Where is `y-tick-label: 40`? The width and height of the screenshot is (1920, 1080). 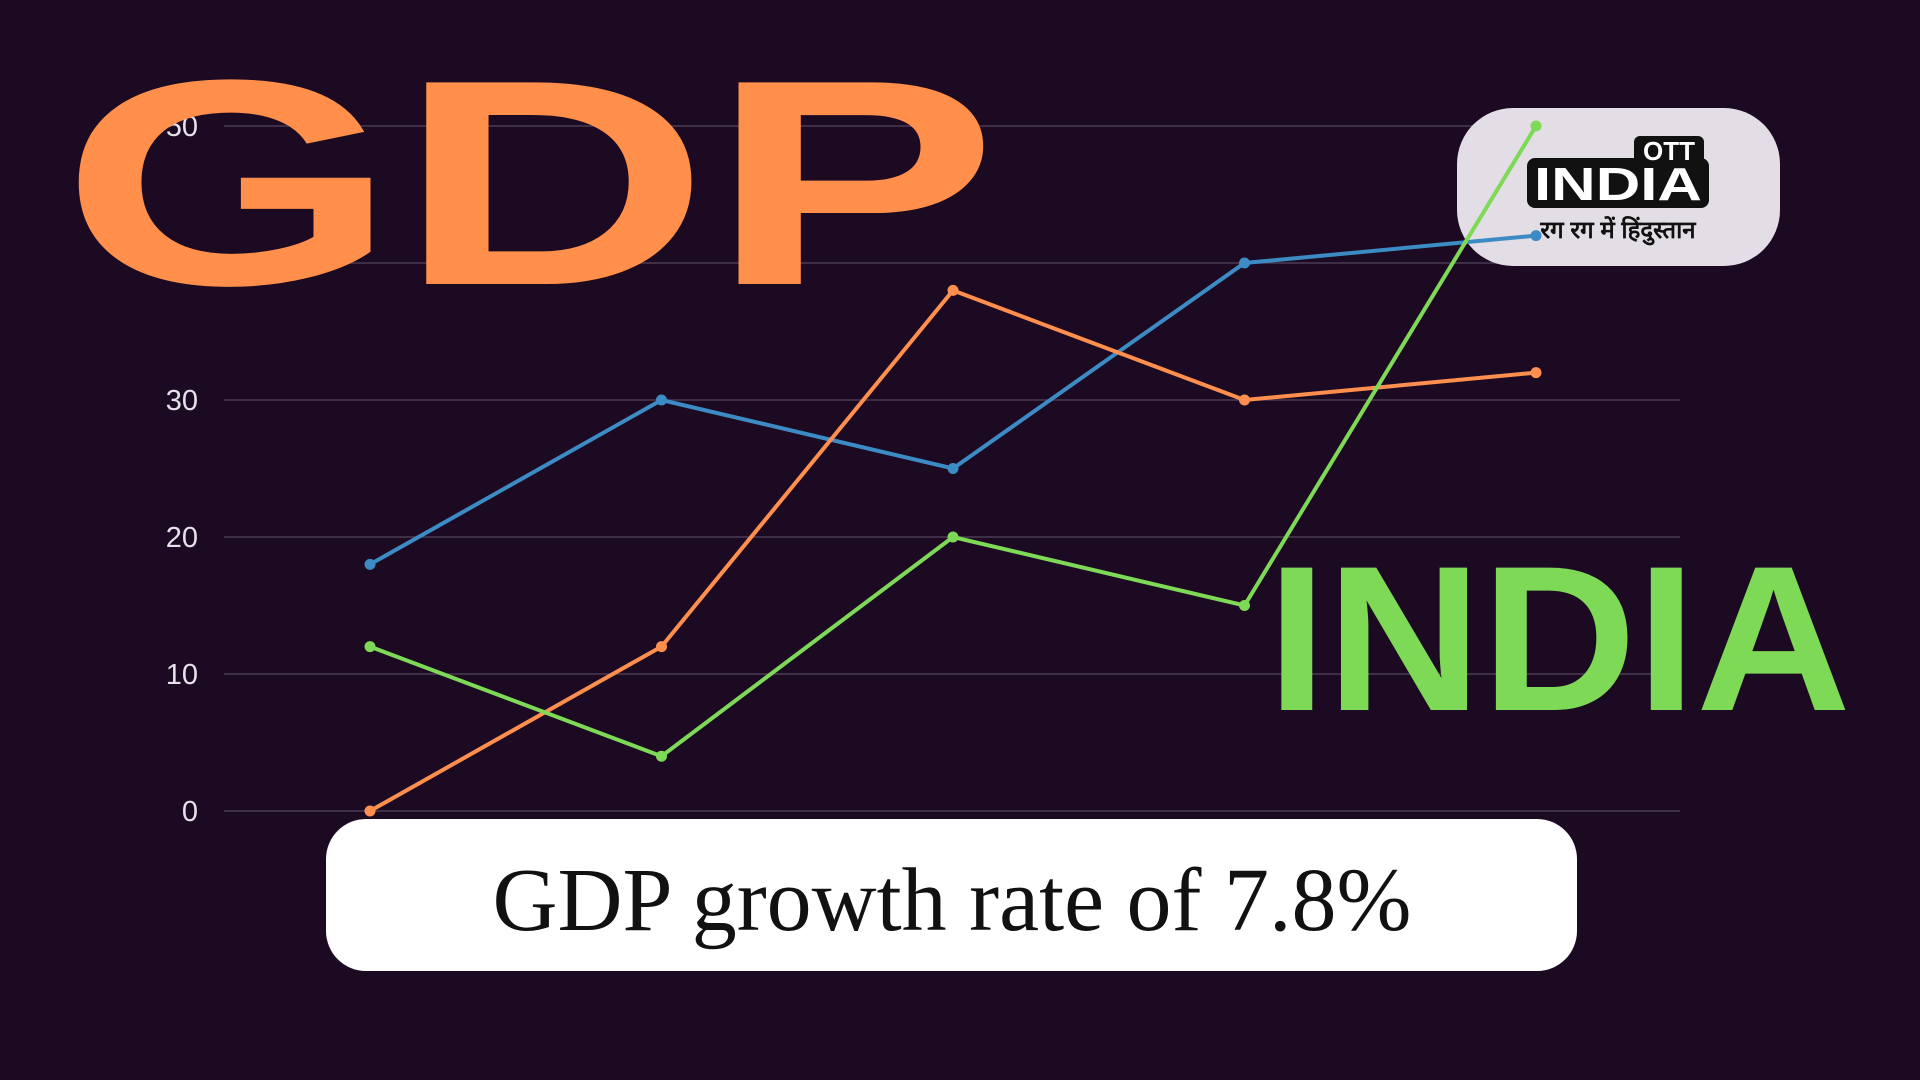 y-tick-label: 40 is located at coordinates (182, 264).